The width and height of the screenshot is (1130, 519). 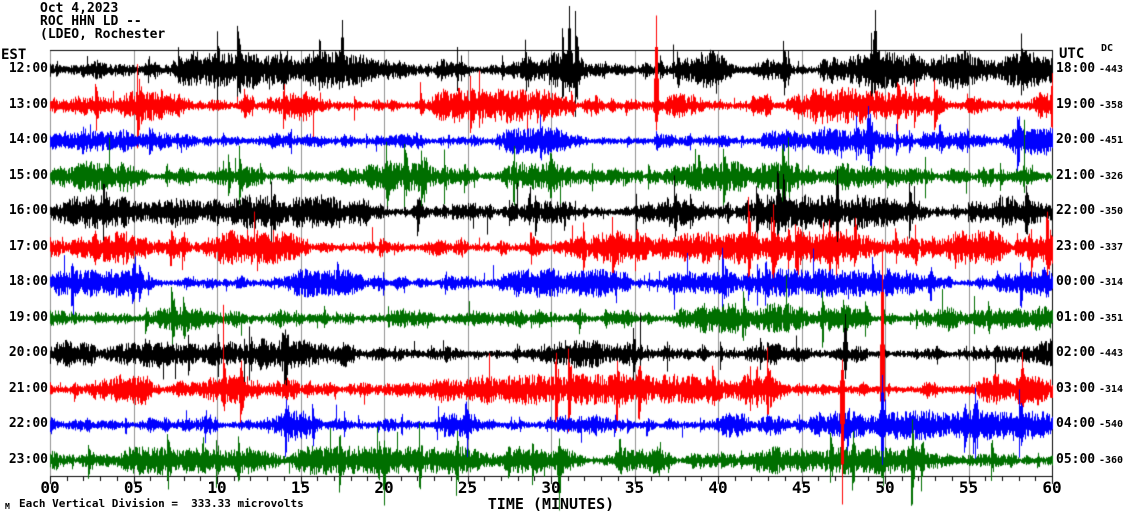 I want to click on utc-hour-label: 22:00, so click(x=1076, y=210).